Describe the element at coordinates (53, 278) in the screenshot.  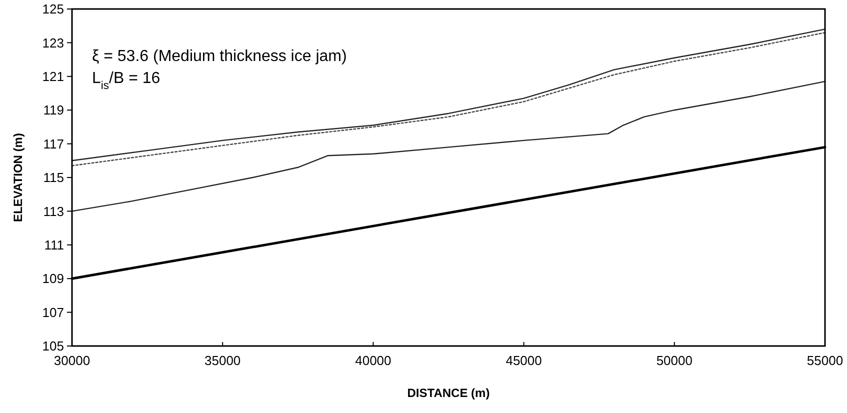
I see `y-tick-label: 109` at that location.